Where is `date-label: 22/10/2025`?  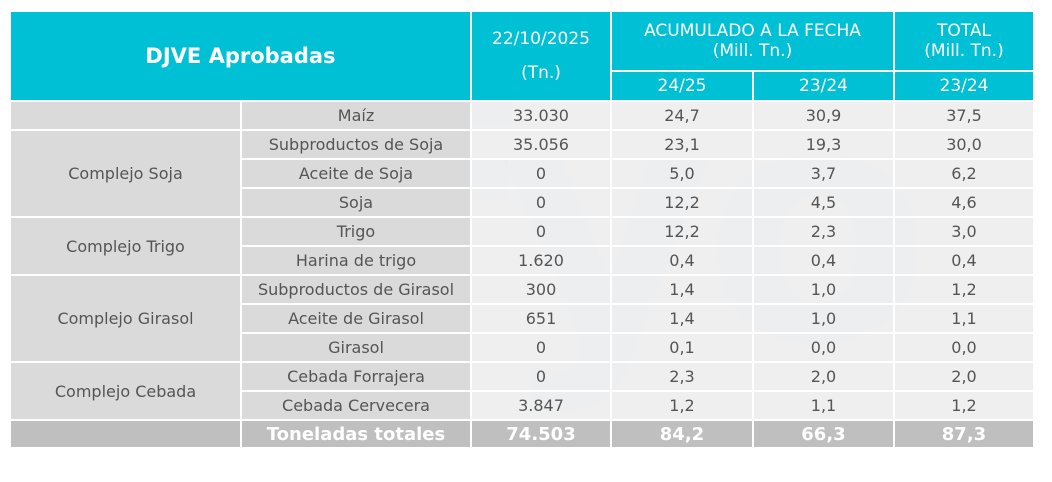
date-label: 22/10/2025 is located at coordinates (541, 39).